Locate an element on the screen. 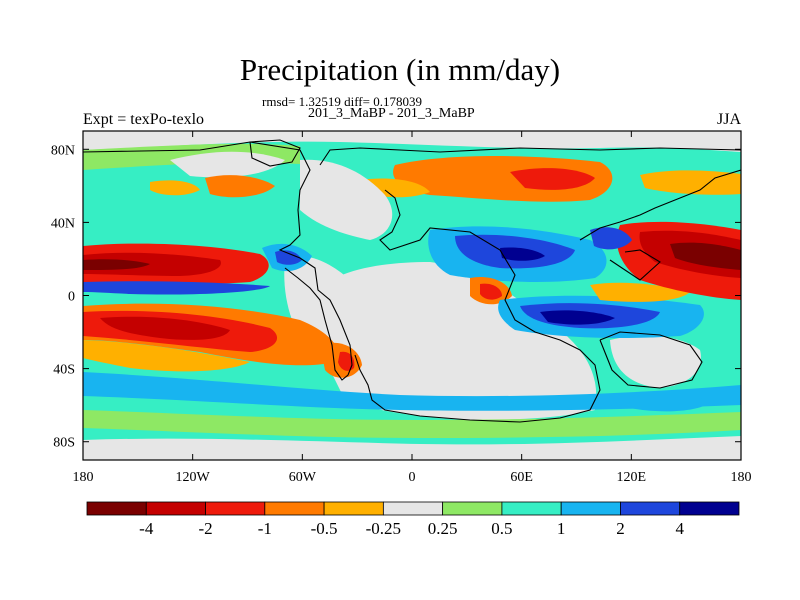 The width and height of the screenshot is (800, 600). south-pacific-warm-edge is located at coordinates (166, 356).